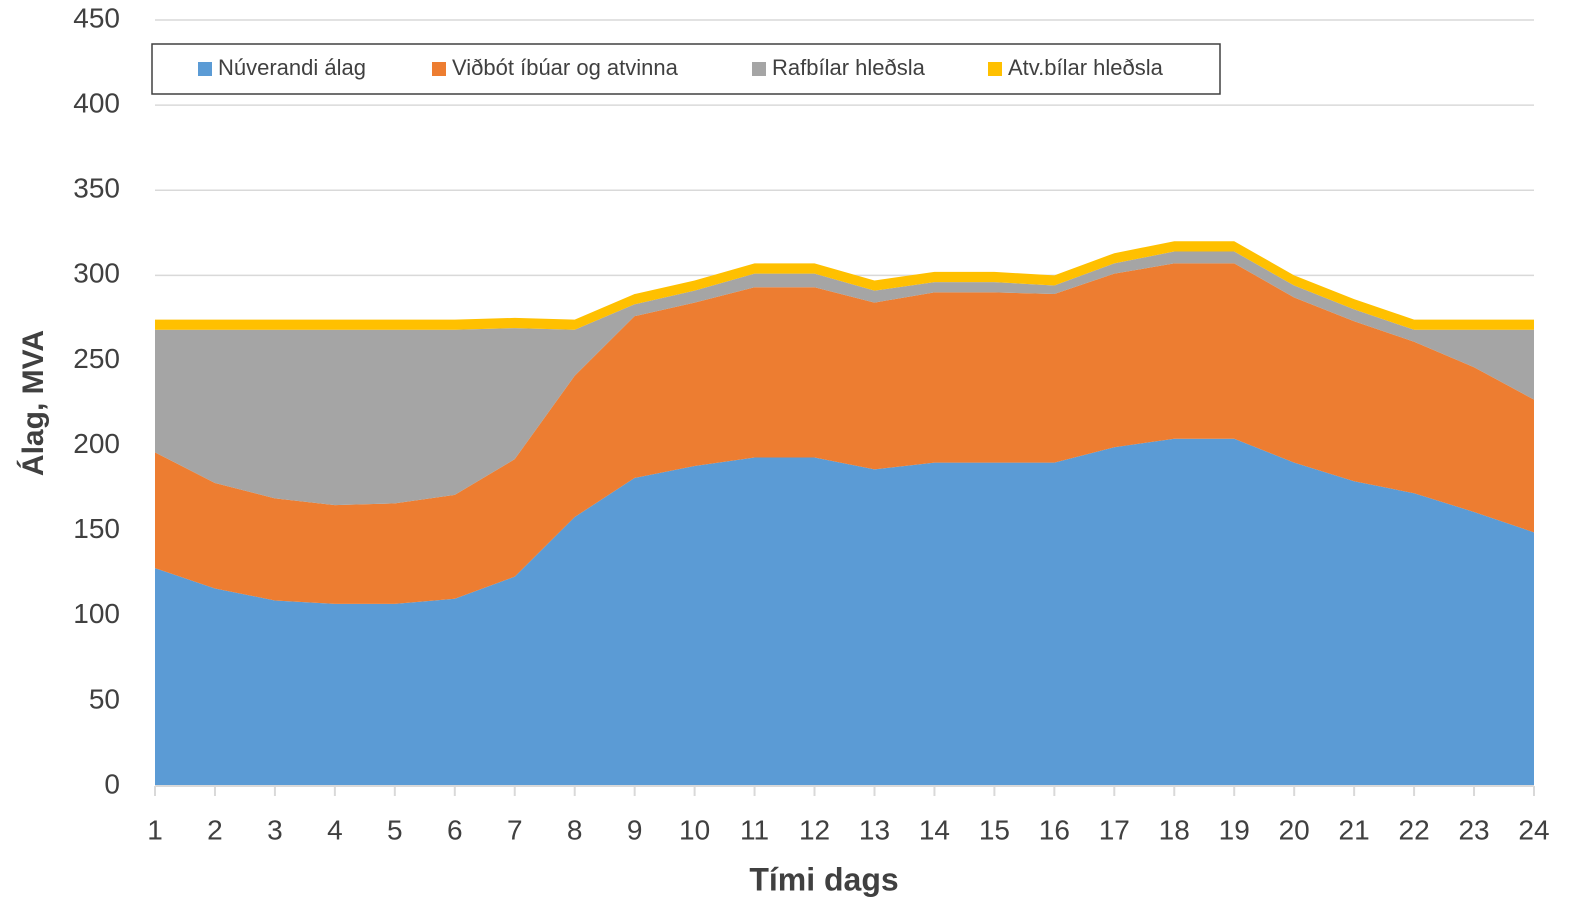  I want to click on x-tick-label: 8, so click(575, 829).